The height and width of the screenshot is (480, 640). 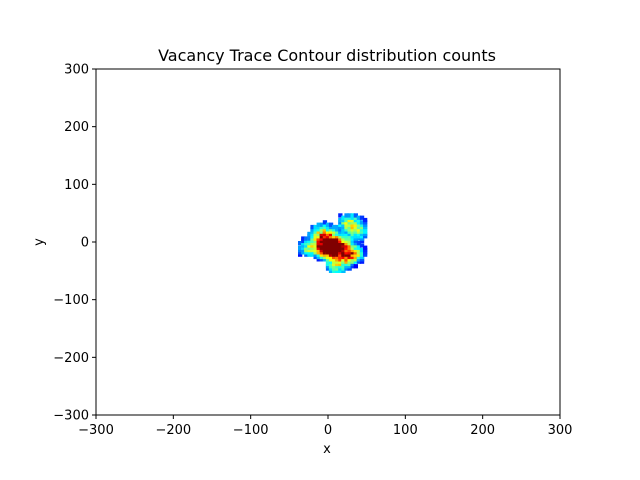 I want to click on y-tick-label: −200, so click(x=71, y=358).